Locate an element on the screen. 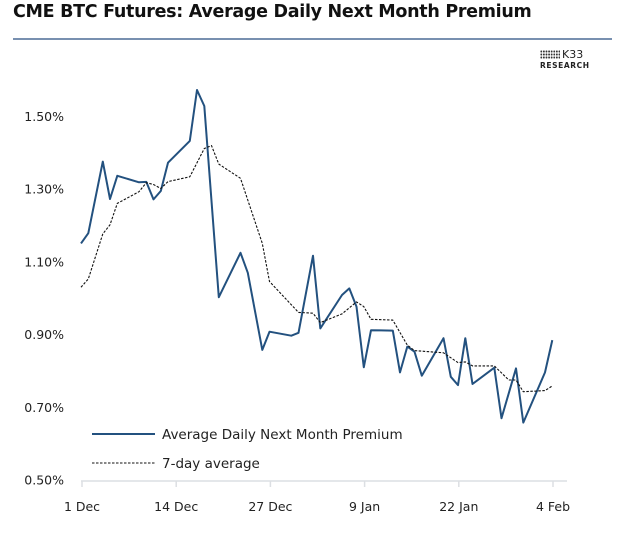 The image size is (623, 534). logo-brand: K33 is located at coordinates (573, 54).